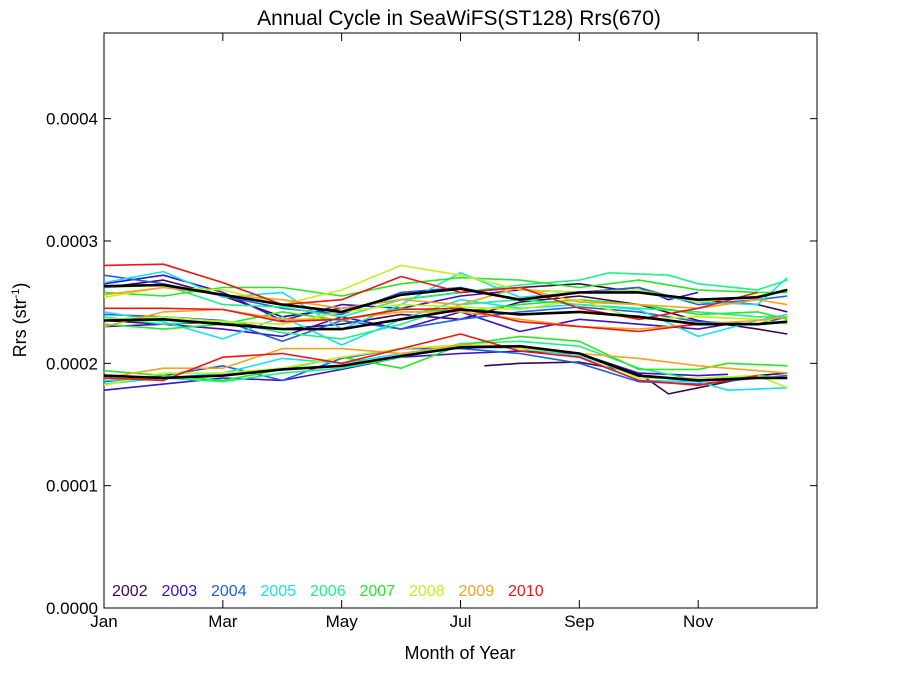 The height and width of the screenshot is (675, 900). What do you see at coordinates (72, 363) in the screenshot?
I see `y-tick-label: 0.0002` at bounding box center [72, 363].